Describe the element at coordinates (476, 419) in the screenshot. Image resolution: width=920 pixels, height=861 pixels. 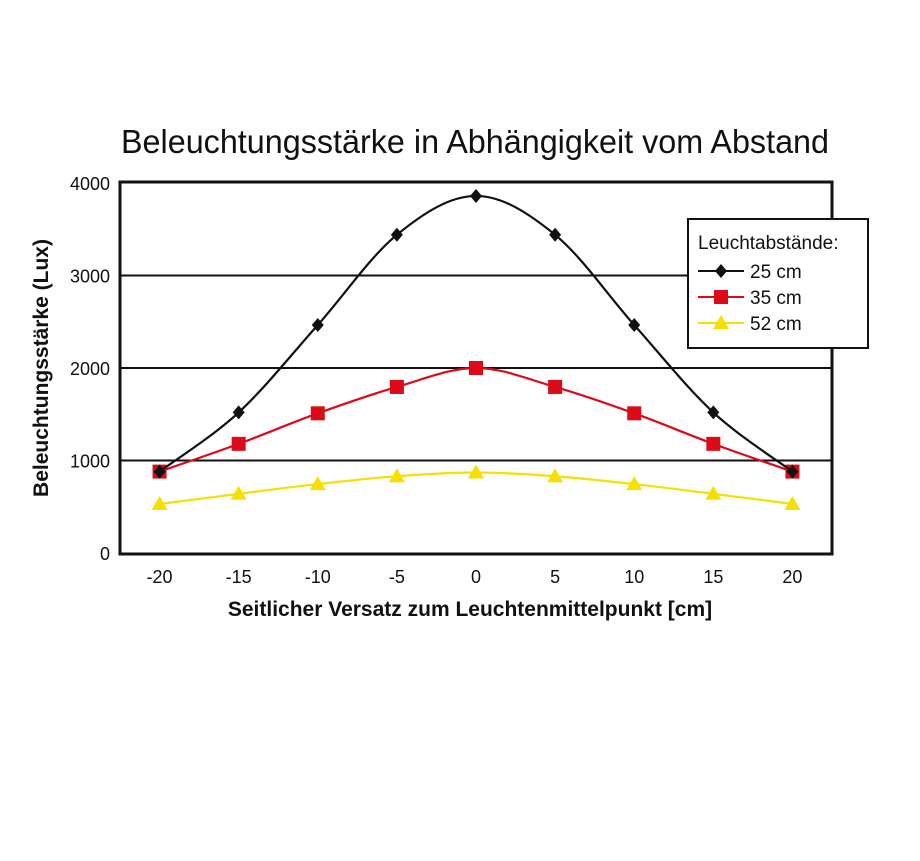
I see `series-line` at that location.